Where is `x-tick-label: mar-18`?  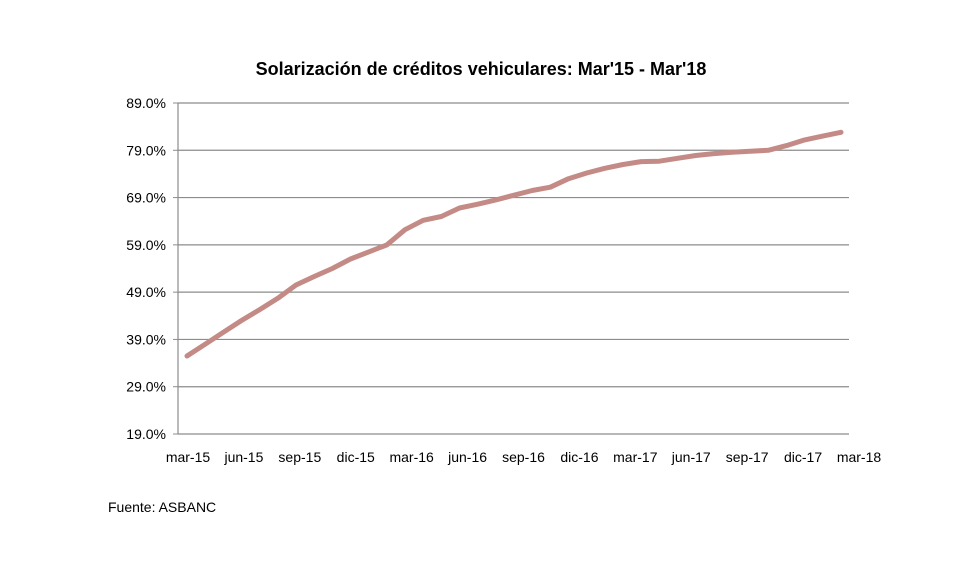
x-tick-label: mar-18 is located at coordinates (859, 457).